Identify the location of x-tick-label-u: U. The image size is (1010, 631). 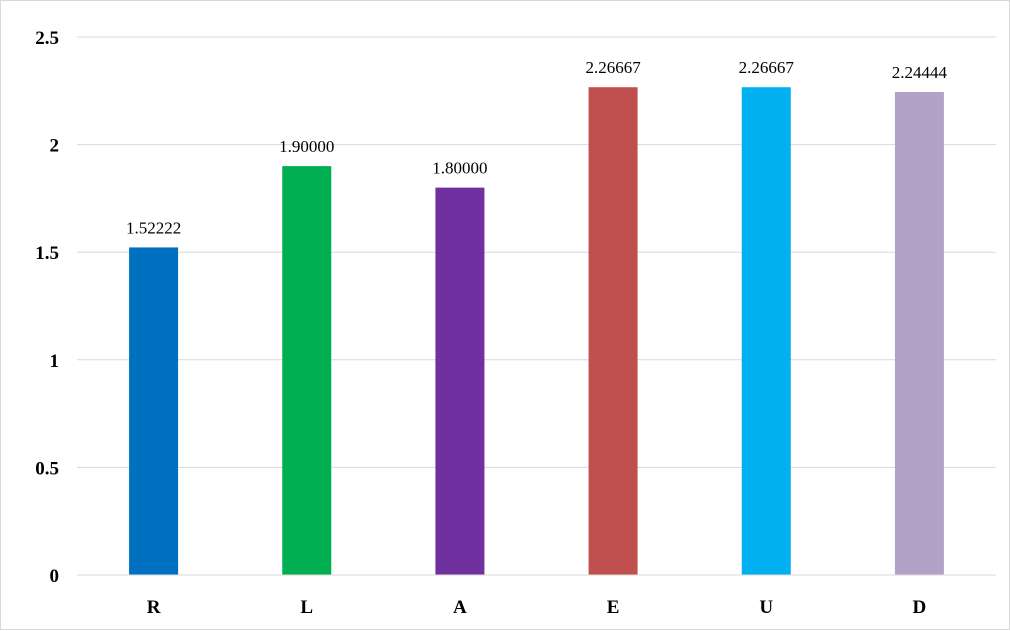
(766, 607).